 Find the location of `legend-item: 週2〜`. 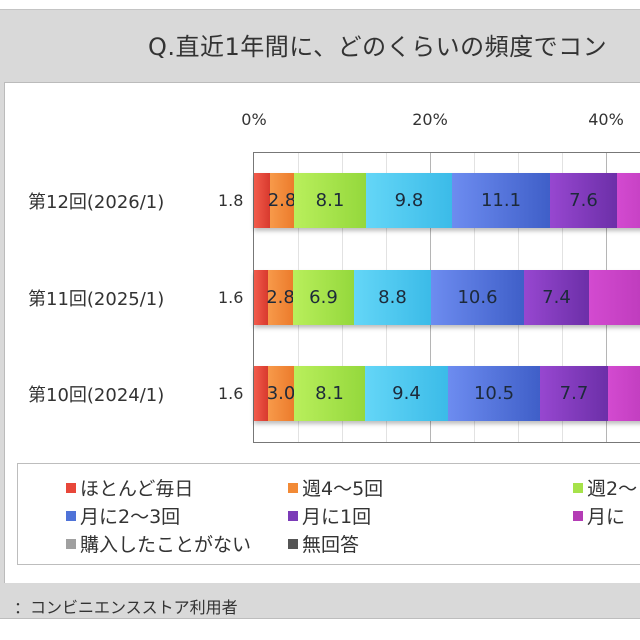

legend-item: 週2〜 is located at coordinates (605, 487).